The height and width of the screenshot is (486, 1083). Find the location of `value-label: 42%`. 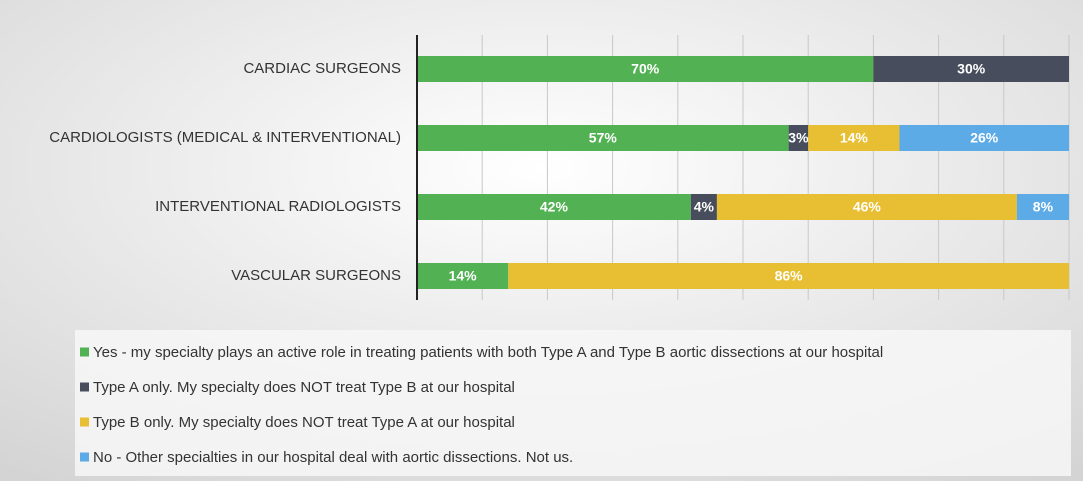

value-label: 42% is located at coordinates (554, 207).